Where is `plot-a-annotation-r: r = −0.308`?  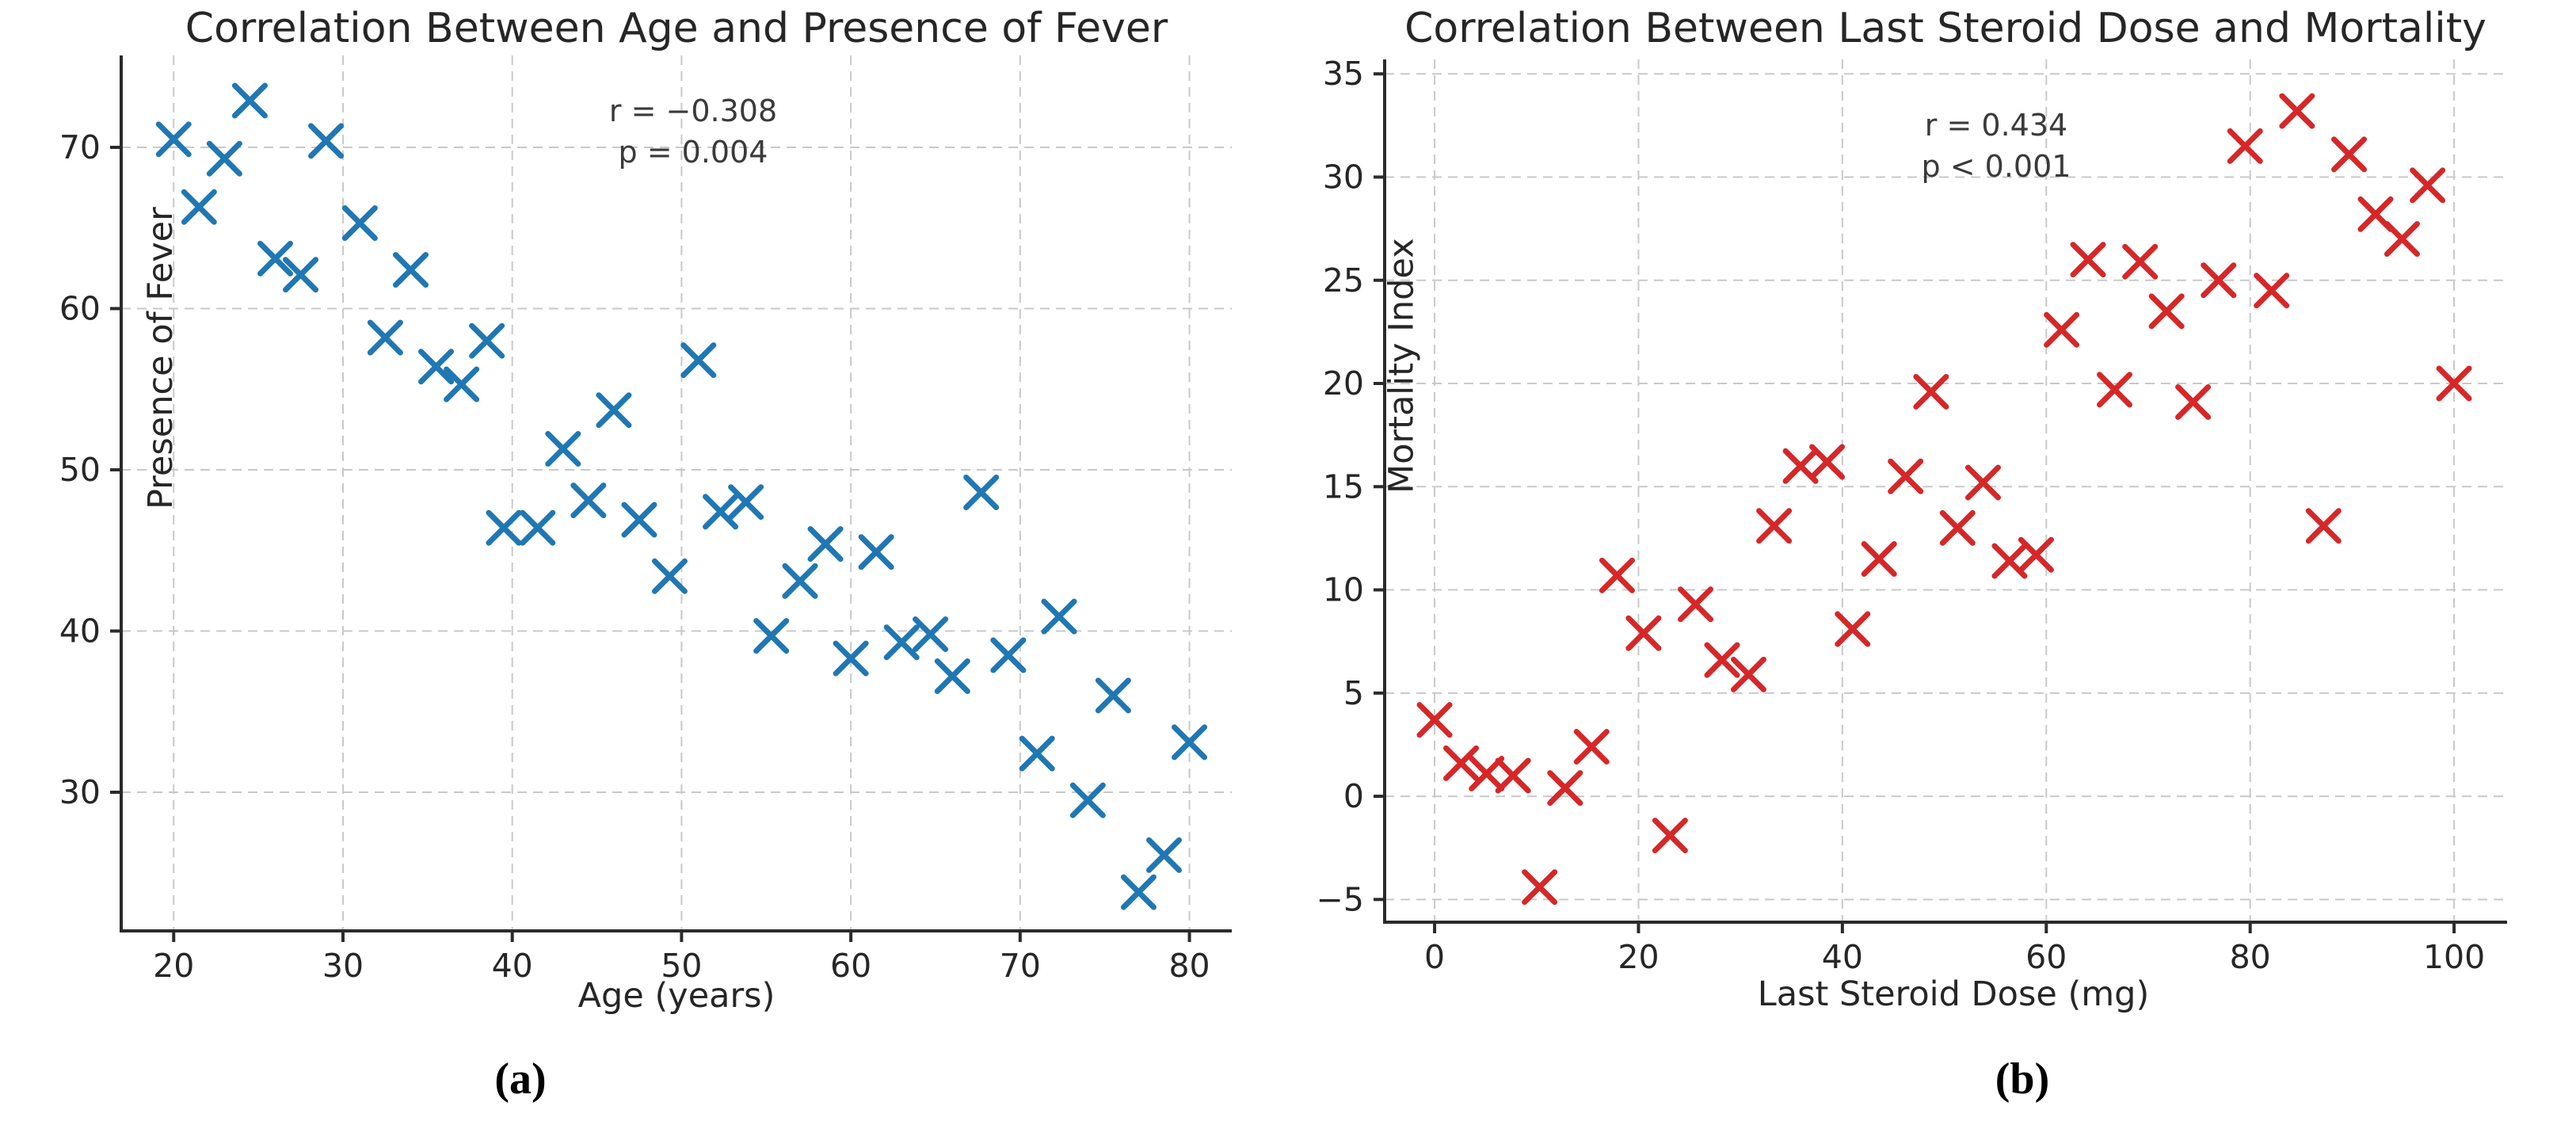
plot-a-annotation-r: r = −0.308 is located at coordinates (693, 111).